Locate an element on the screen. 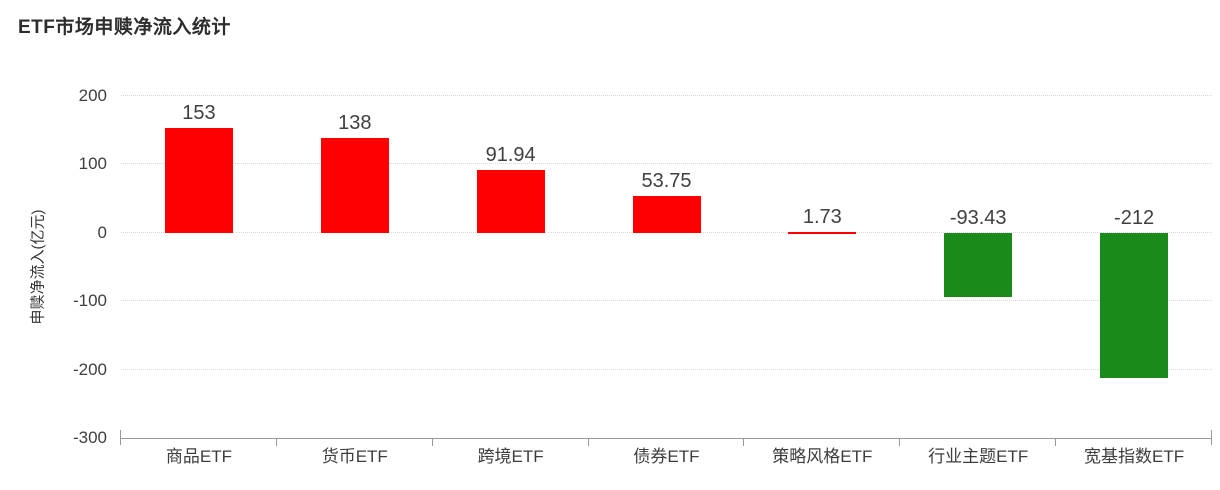 The width and height of the screenshot is (1220, 490). bar-value-label: 1.73 is located at coordinates (822, 216).